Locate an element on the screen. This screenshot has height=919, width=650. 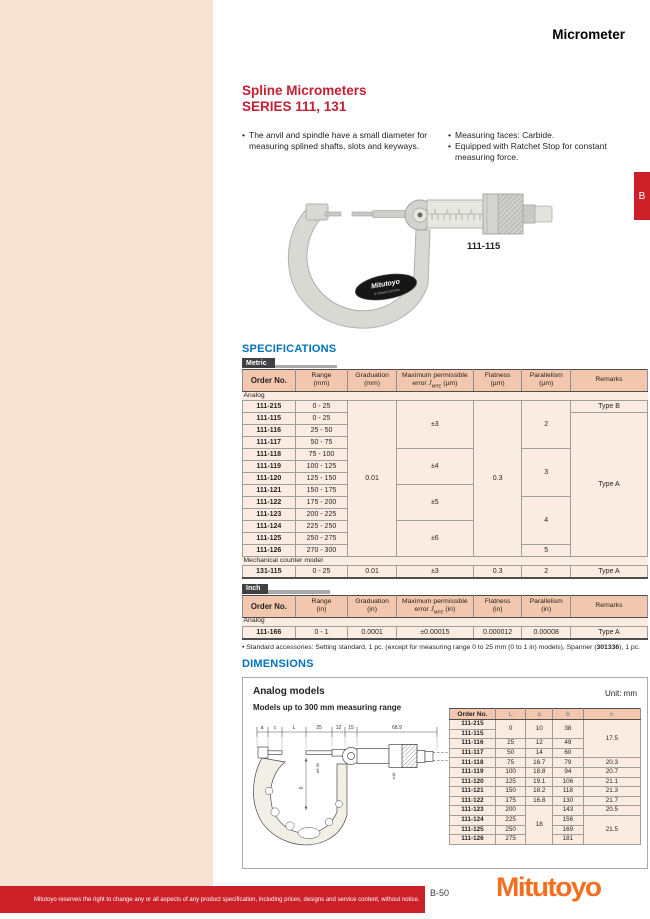
spec-row: 131-115 0 - 25 0.01 ±3 0.3 2 Type A is located at coordinates (445, 571).